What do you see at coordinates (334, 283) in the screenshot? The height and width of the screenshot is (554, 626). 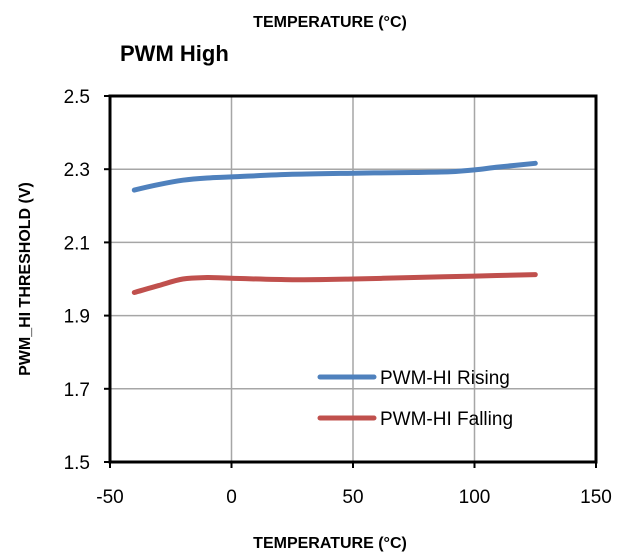 I see `series-line-pwm-hi-falling` at bounding box center [334, 283].